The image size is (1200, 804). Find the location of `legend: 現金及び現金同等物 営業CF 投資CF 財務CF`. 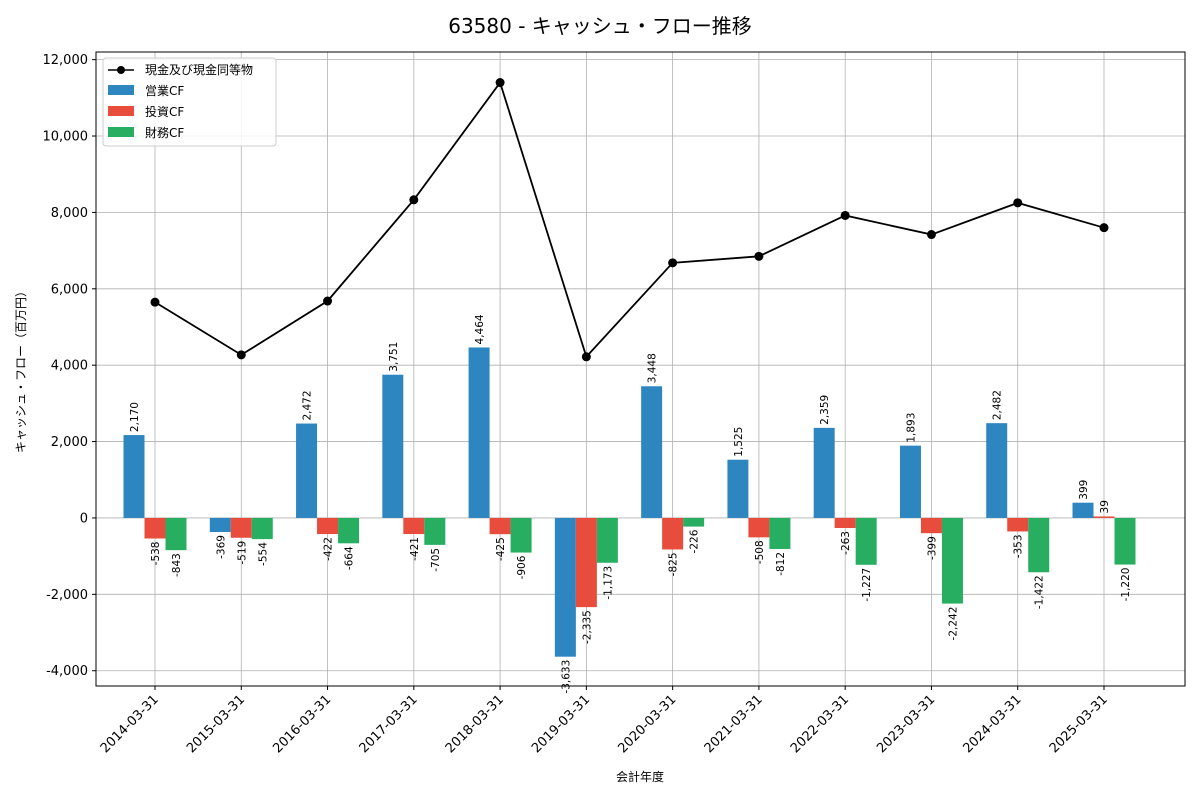

legend: 現金及び現金同等物 営業CF 投資CF 財務CF is located at coordinates (189, 102).